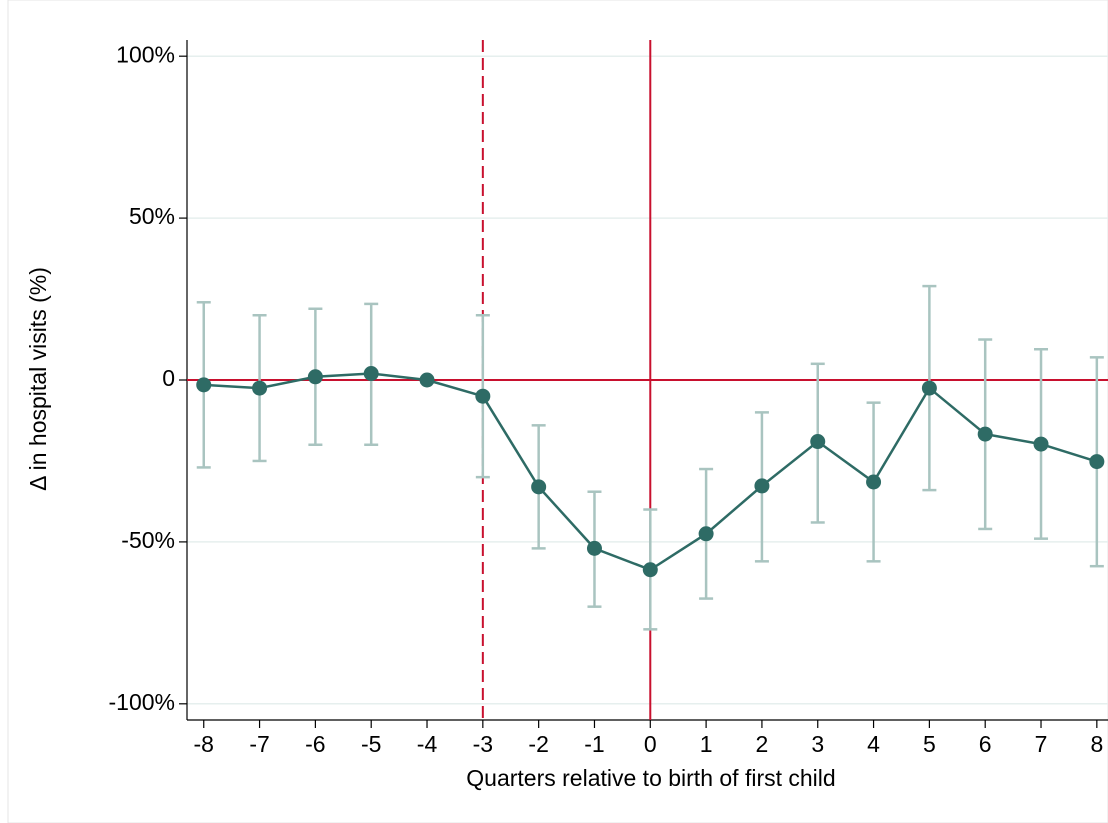  I want to click on x-tick-label: 5, so click(929, 744).